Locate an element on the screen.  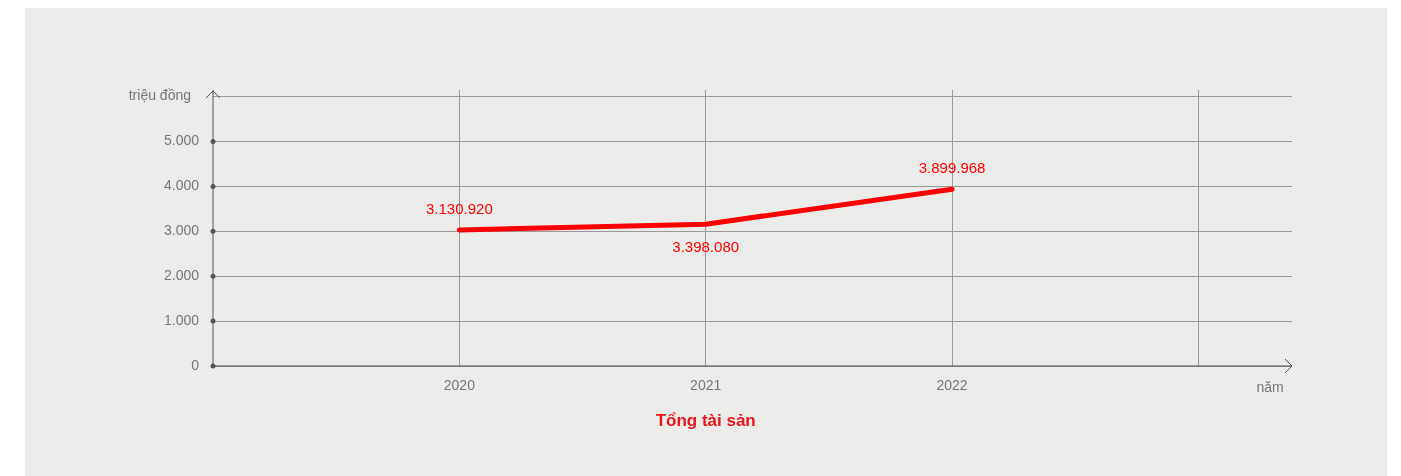
annotation: 3.130.920 is located at coordinates (459, 209).